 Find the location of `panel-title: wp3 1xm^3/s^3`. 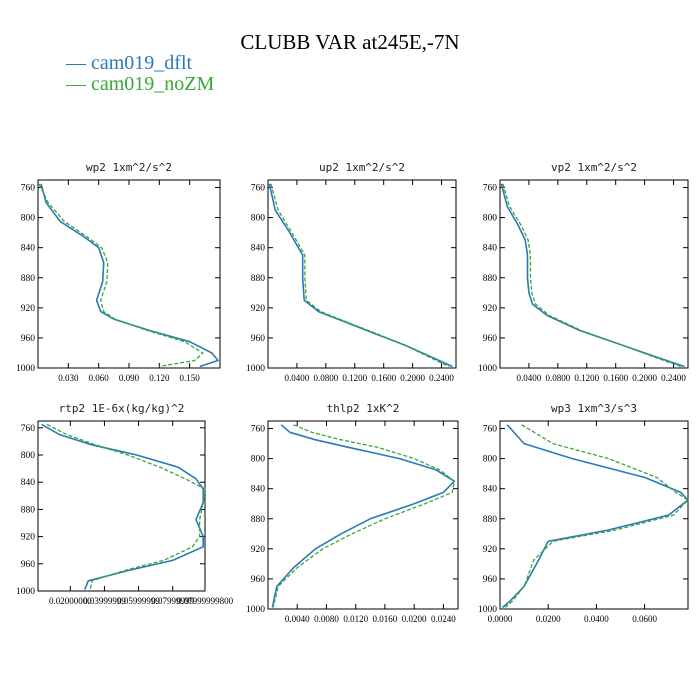

panel-title: wp3 1xm^3/s^3 is located at coordinates (594, 408).